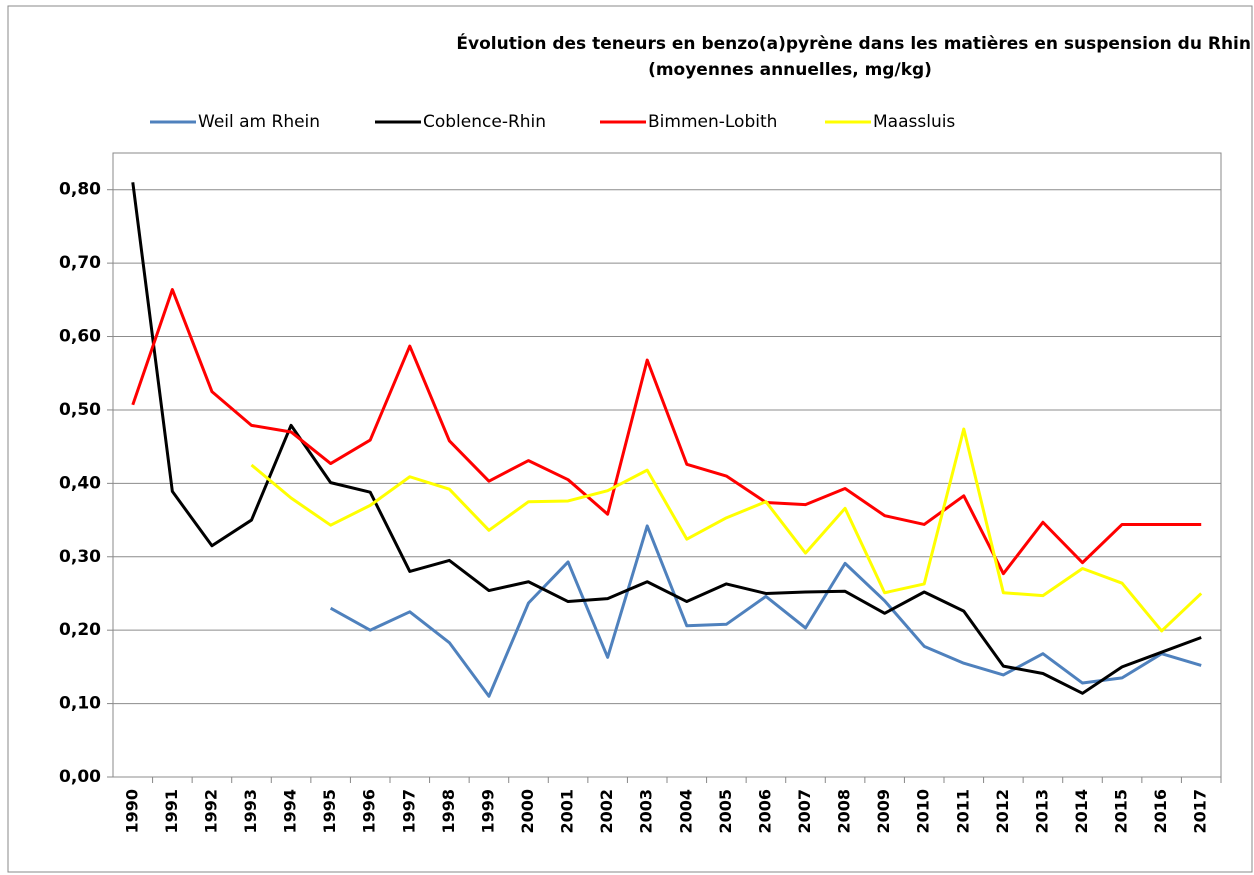  What do you see at coordinates (567, 811) in the screenshot?
I see `x-tick-label: 2001` at bounding box center [567, 811].